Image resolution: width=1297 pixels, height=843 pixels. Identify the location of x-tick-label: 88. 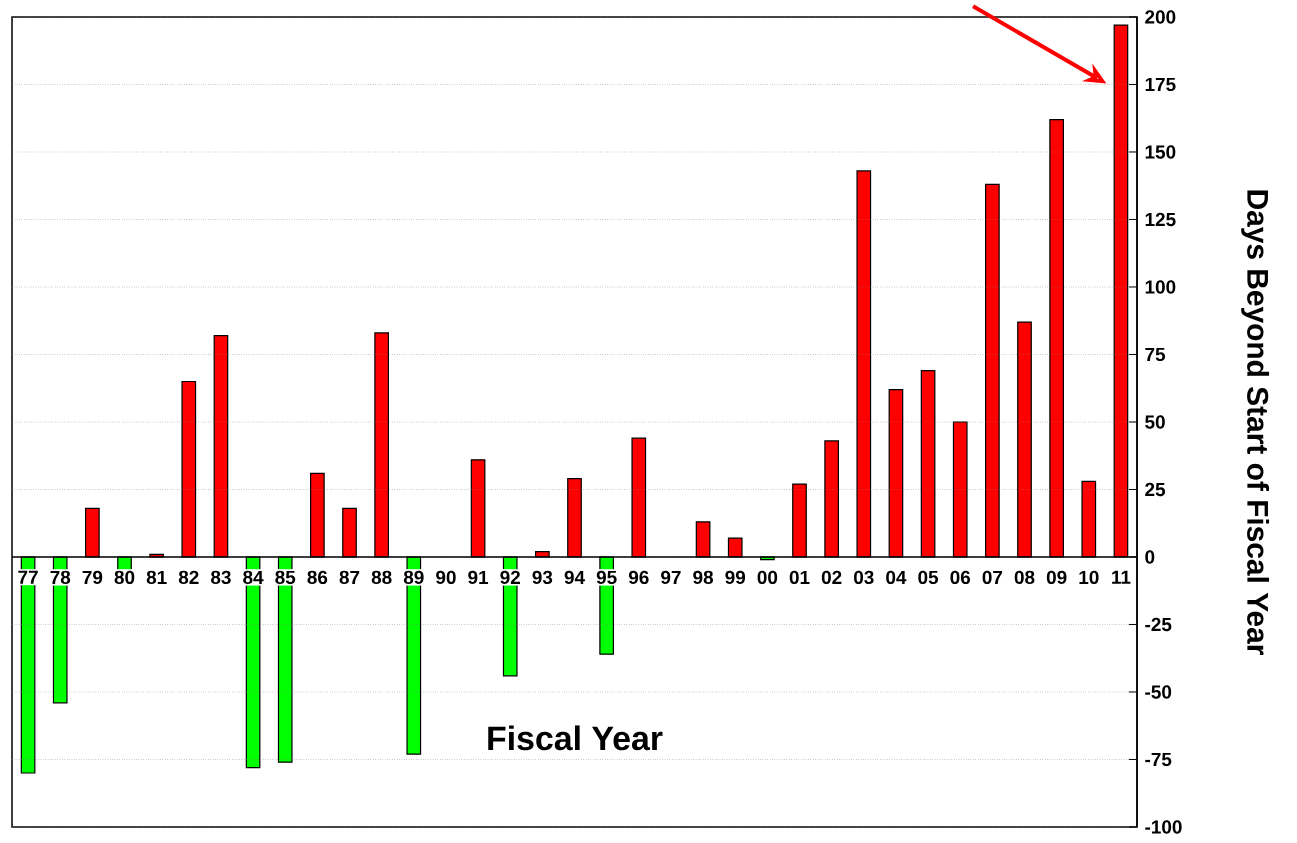
(381, 577).